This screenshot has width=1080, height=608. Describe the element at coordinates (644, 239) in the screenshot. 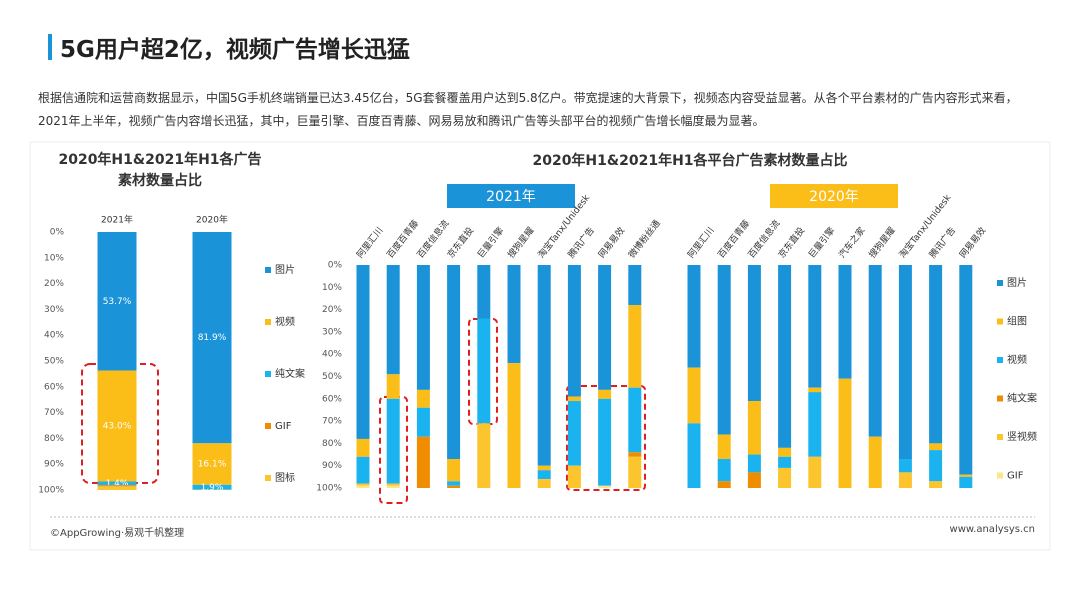

I see `x-tick-label: 微博粉丝通` at that location.